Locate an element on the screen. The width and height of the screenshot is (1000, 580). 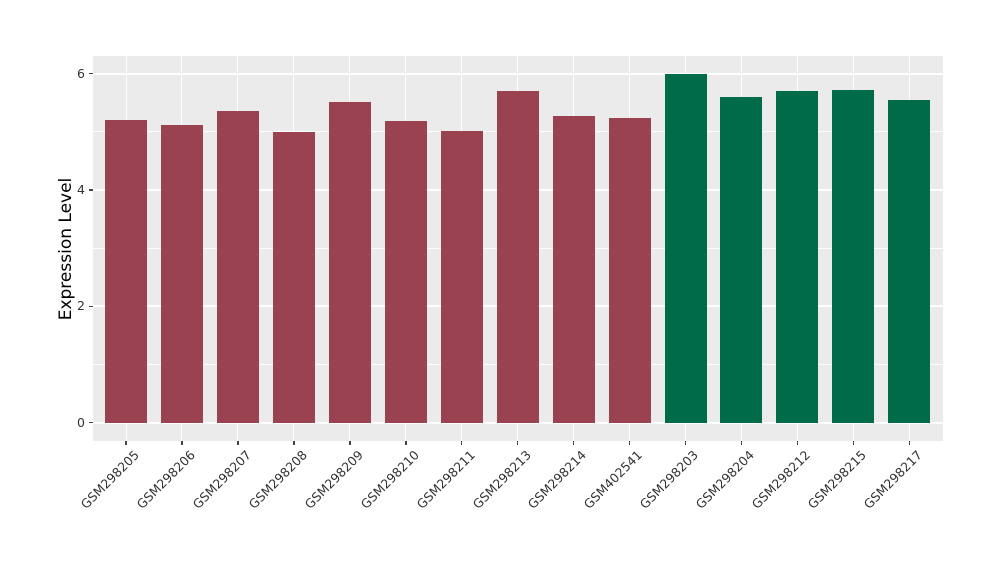
x-tick-mark-GSM298205 is located at coordinates (126, 443).